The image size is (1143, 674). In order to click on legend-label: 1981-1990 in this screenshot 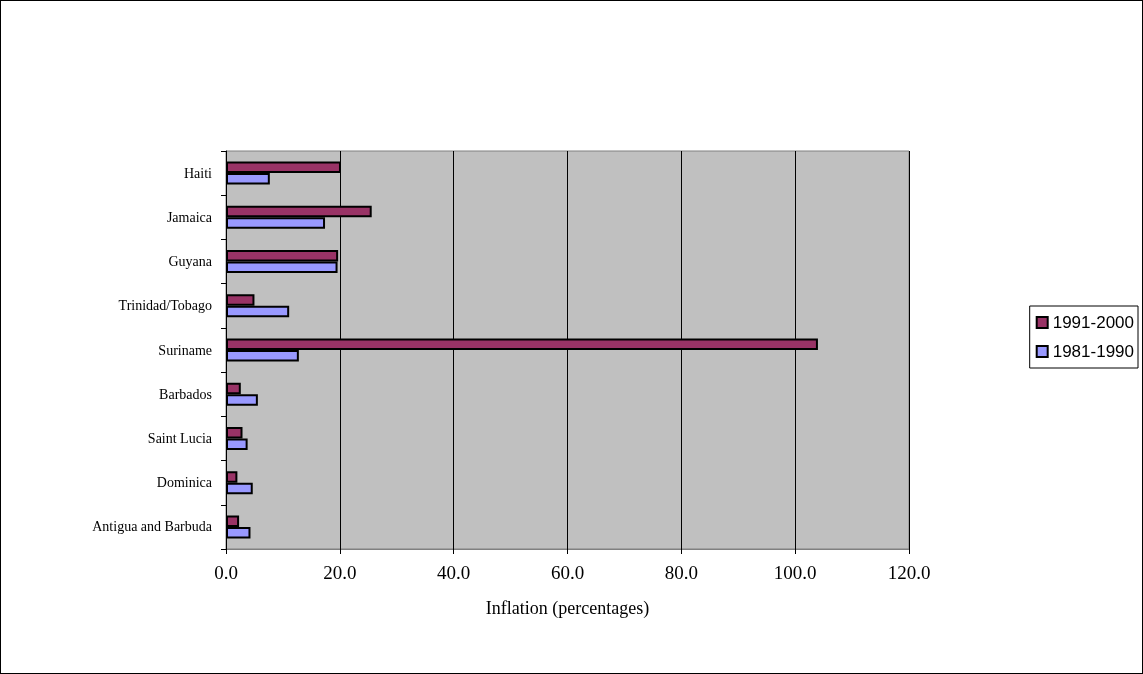, I will do `click(1093, 351)`.